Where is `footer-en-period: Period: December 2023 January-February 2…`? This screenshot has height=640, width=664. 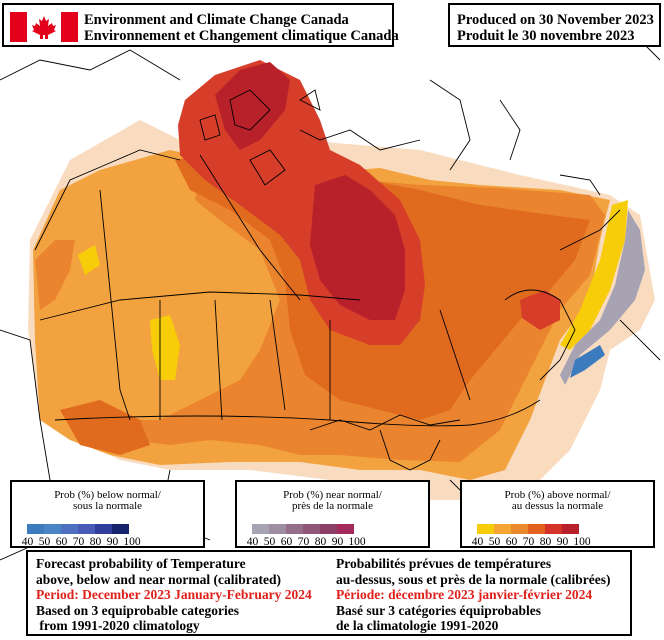
footer-en-period: Period: December 2023 January-February 2… is located at coordinates (174, 594).